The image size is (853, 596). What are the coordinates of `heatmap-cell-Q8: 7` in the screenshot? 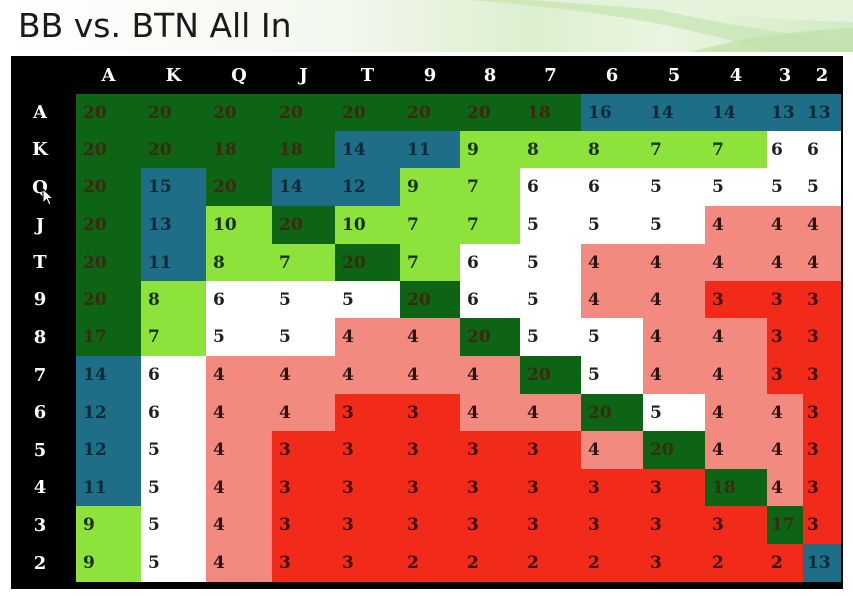 It's located at (490, 187).